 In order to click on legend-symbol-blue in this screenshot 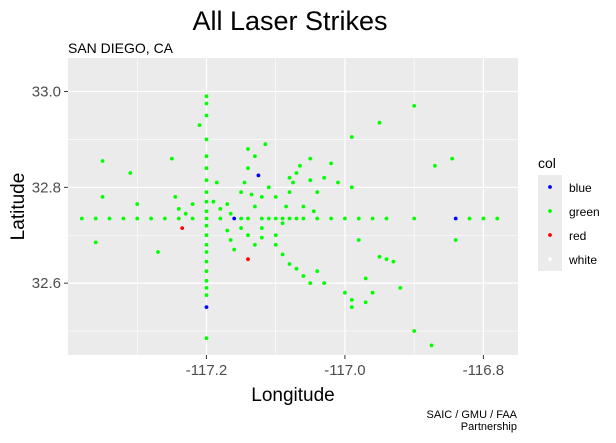, I will do `click(550, 187)`.